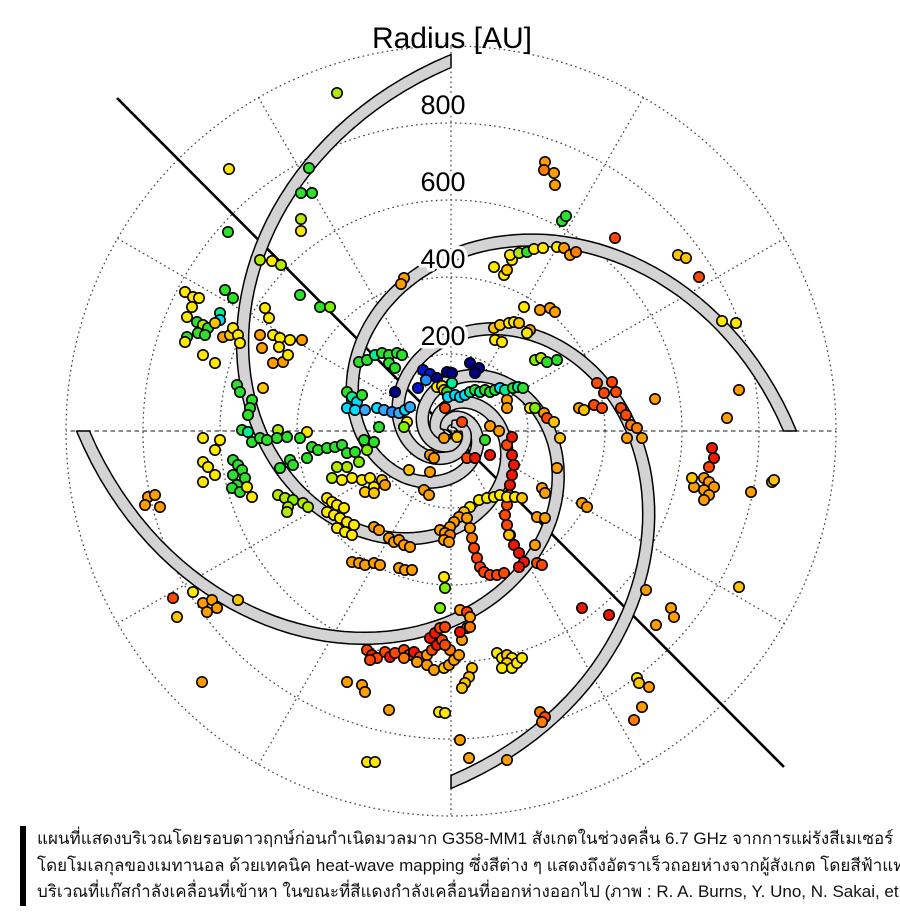 This screenshot has width=900, height=924. I want to click on radial-tick-labels: 200 400 600 800, so click(443, 221).